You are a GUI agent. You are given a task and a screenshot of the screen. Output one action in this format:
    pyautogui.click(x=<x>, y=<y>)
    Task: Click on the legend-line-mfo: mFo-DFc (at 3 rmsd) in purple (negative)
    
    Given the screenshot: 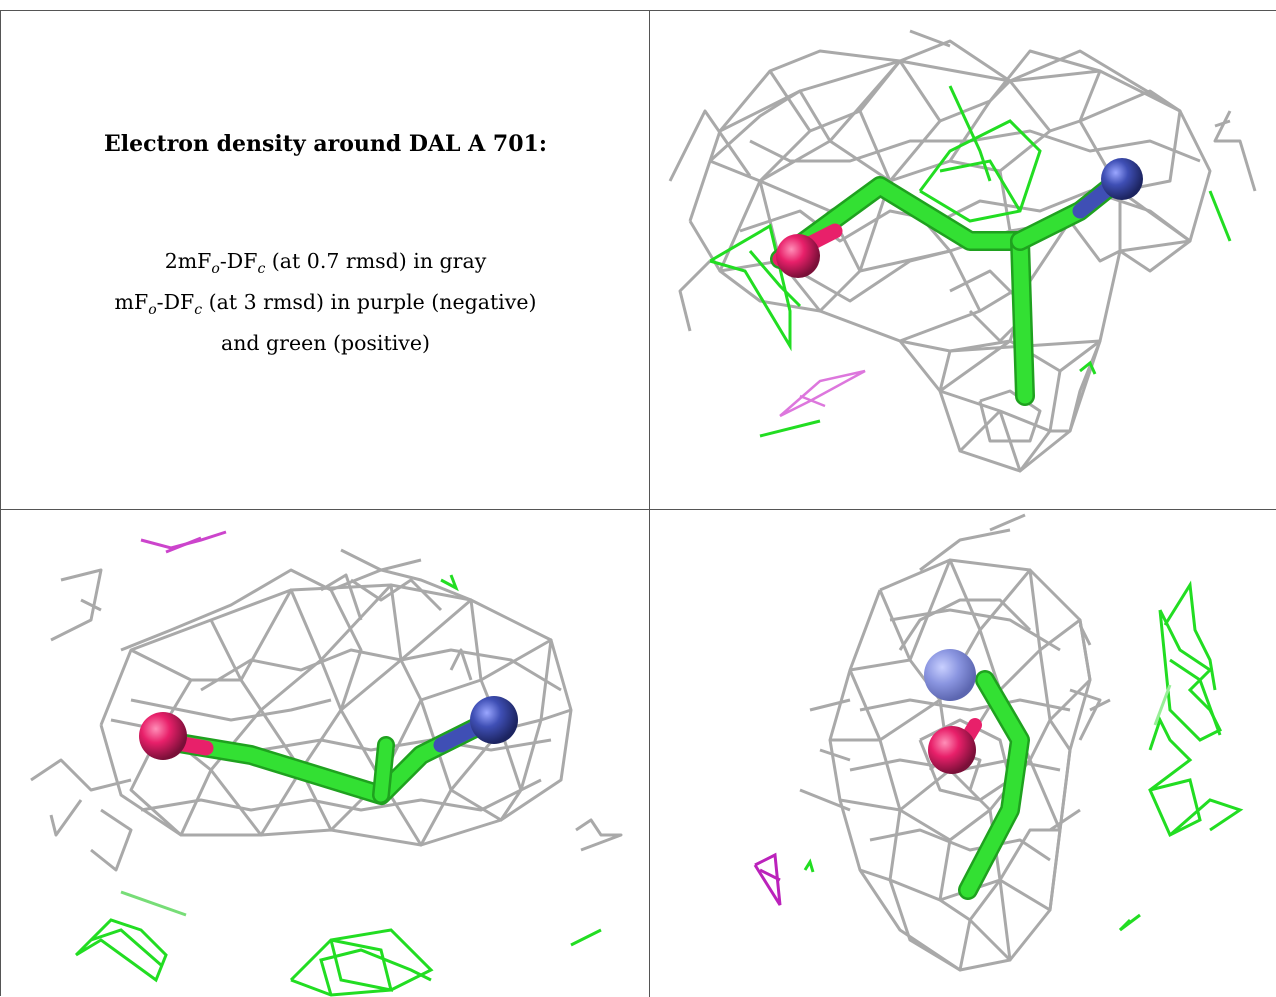 What is the action you would take?
    pyautogui.click(x=325, y=304)
    